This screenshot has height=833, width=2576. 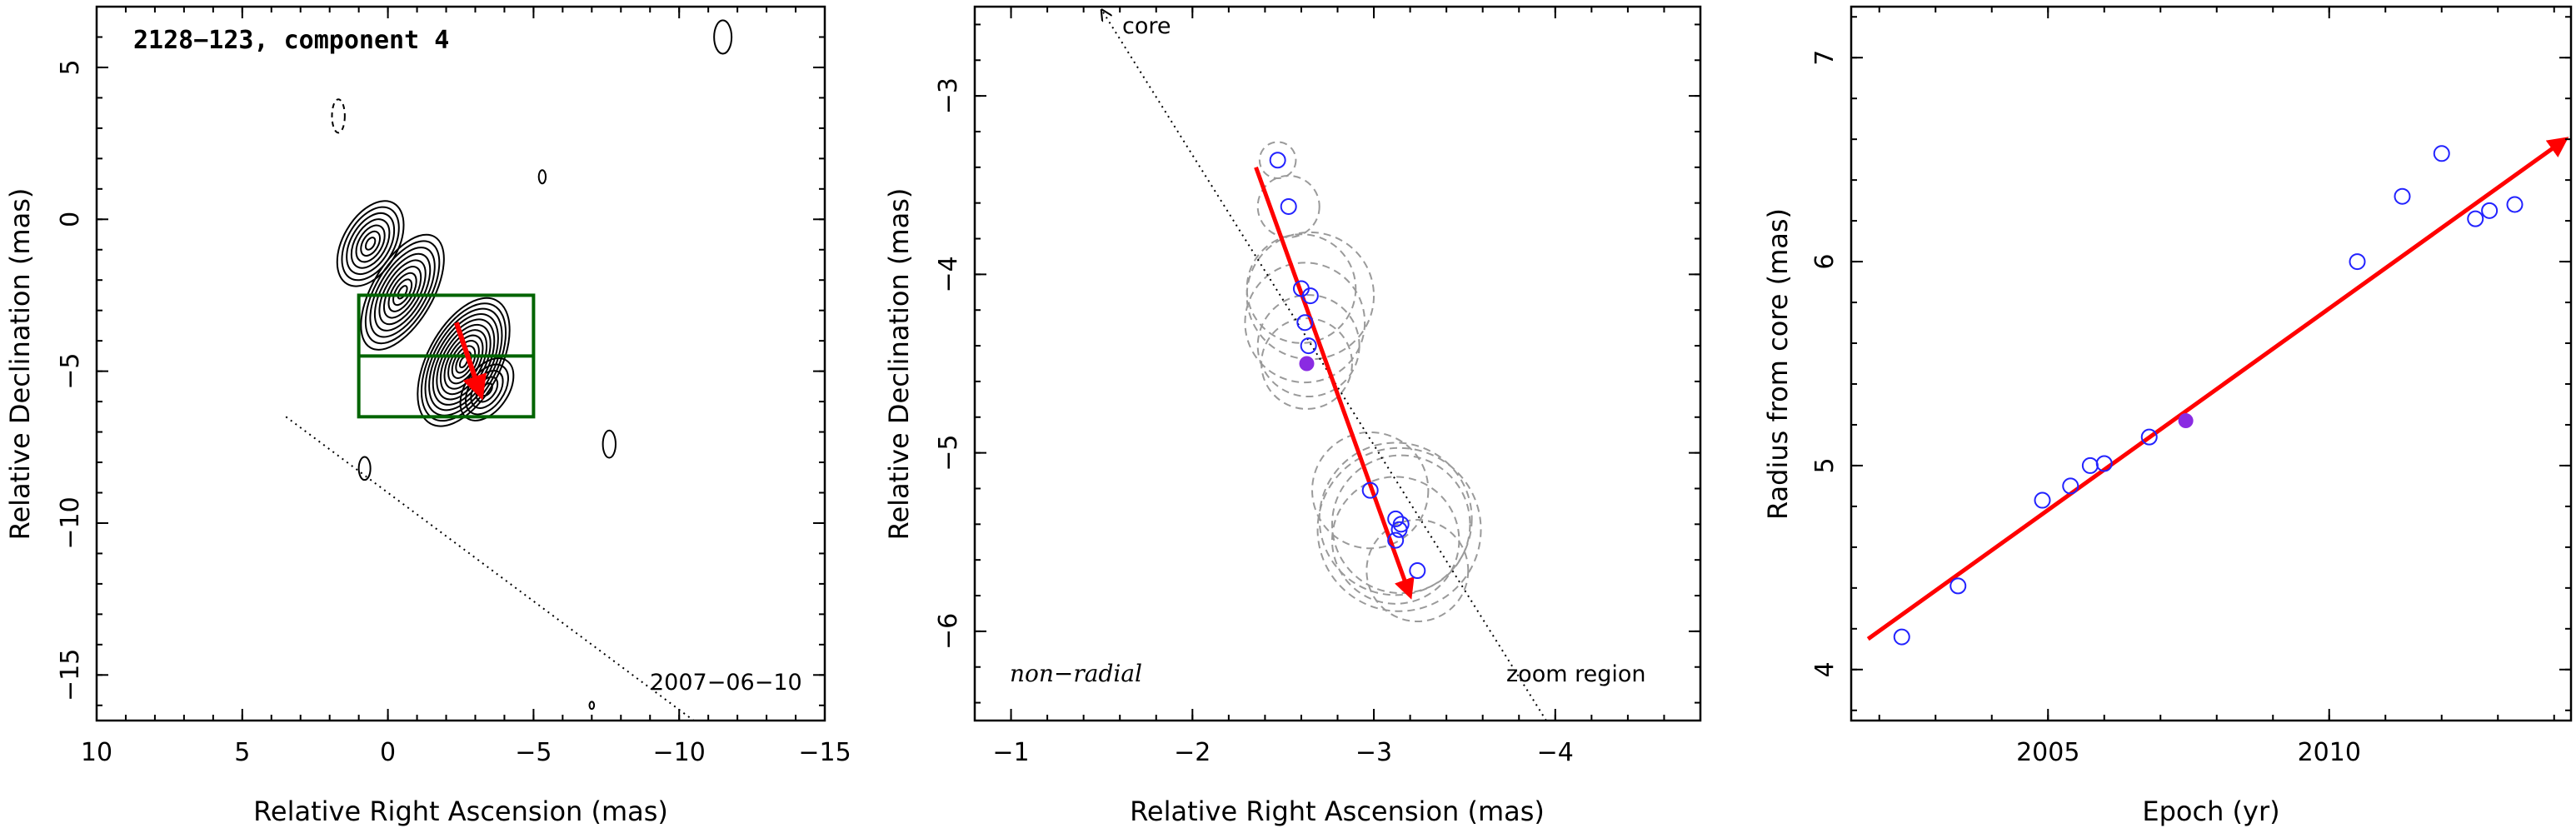 What do you see at coordinates (948, 631) in the screenshot?
I see `y-tick-label: −6` at bounding box center [948, 631].